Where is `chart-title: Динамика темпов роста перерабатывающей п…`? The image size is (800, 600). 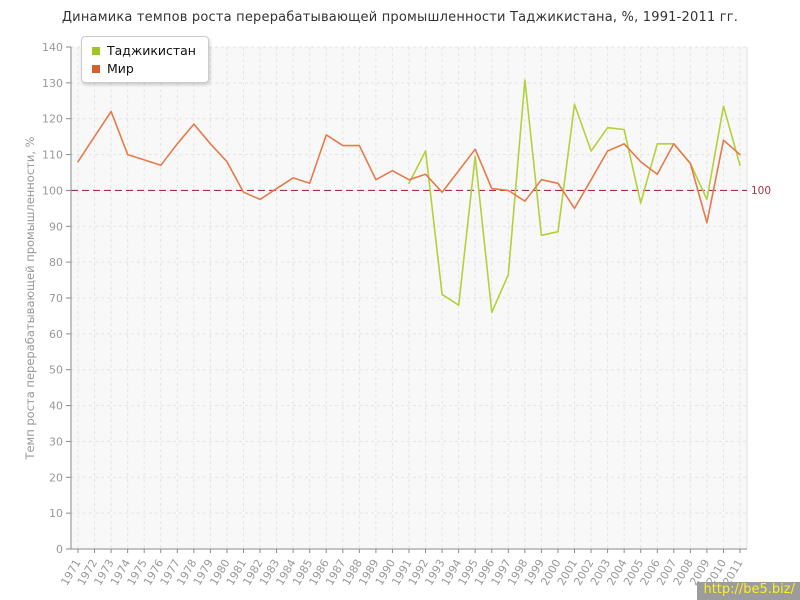
chart-title: Динамика темпов роста перерабатывающей п… is located at coordinates (400, 17).